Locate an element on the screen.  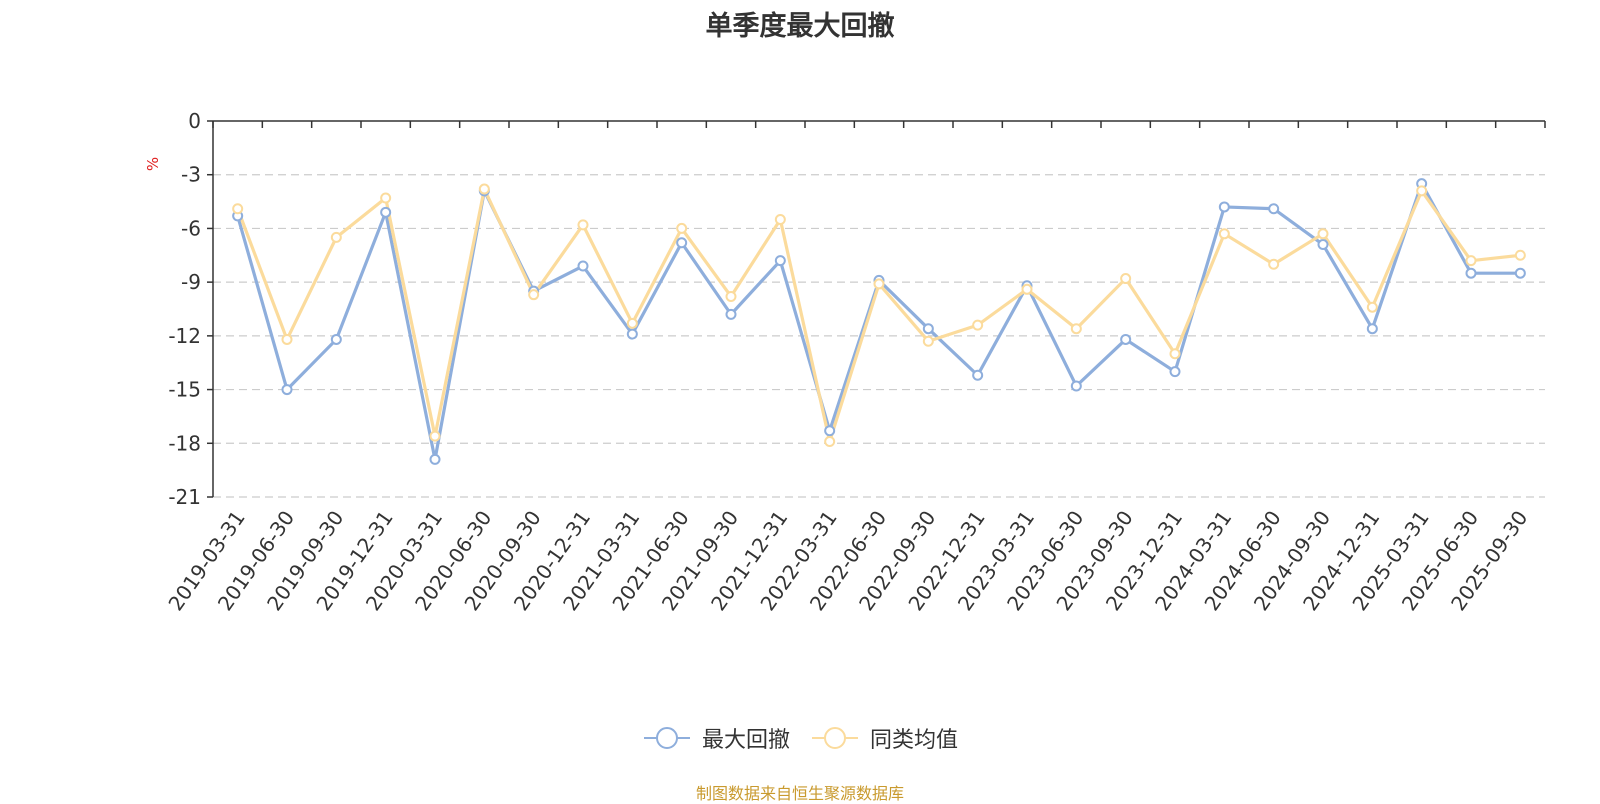
chart-title: 单季度最大回撤 is located at coordinates (800, 26).